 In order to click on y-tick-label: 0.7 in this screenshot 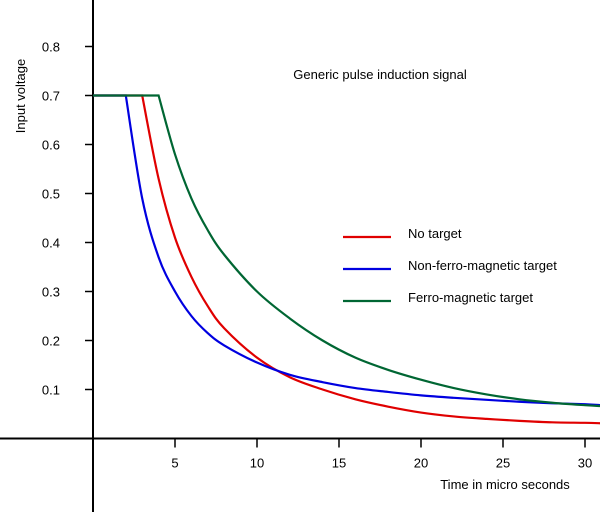, I will do `click(51, 96)`.